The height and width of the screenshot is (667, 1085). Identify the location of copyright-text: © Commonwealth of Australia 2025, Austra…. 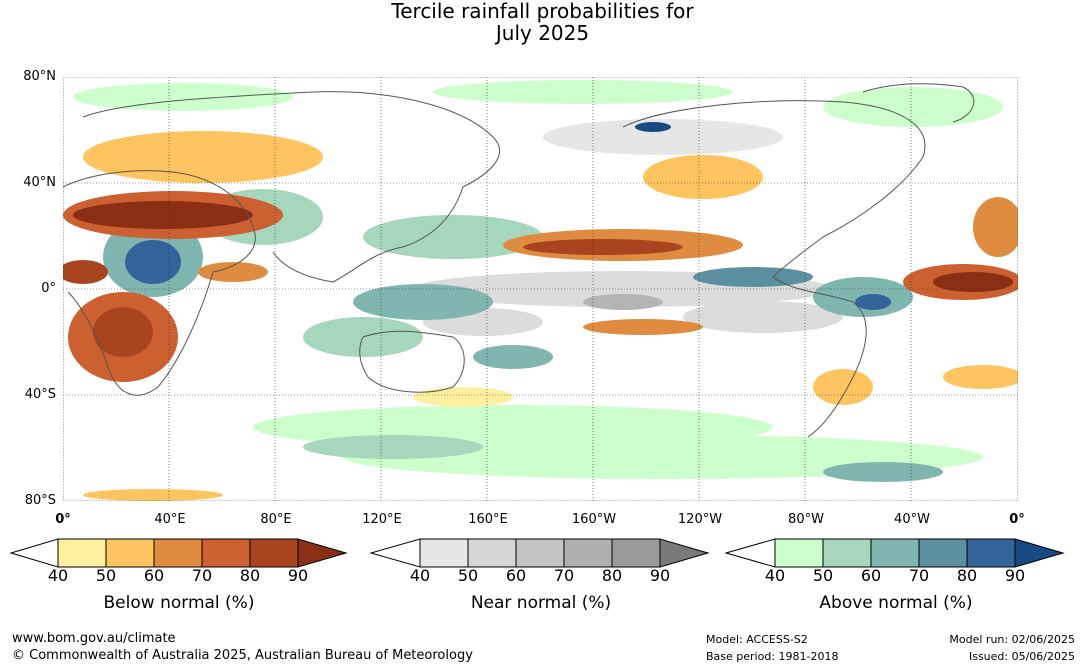
(242, 655).